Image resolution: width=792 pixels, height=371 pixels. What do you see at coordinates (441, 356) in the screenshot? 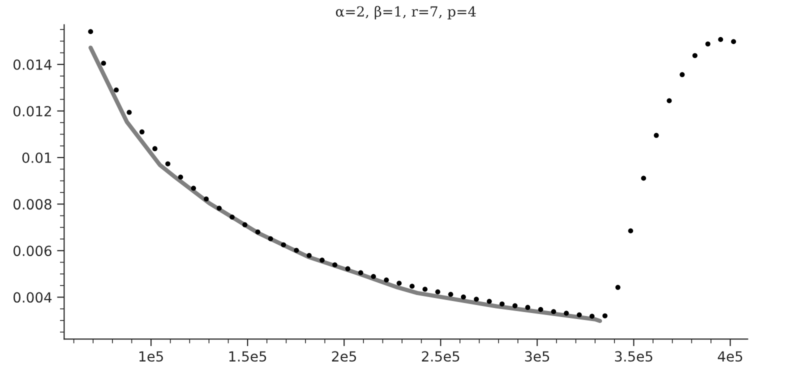
I see `x-tick-label: 2.5e5` at bounding box center [441, 356].